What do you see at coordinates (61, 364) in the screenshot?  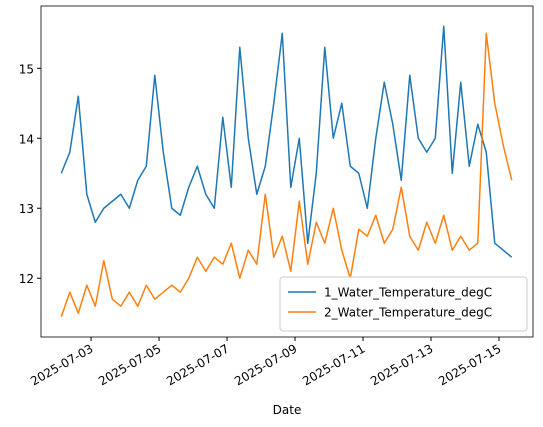 I see `x-tick-label: 2025-07-03` at bounding box center [61, 364].